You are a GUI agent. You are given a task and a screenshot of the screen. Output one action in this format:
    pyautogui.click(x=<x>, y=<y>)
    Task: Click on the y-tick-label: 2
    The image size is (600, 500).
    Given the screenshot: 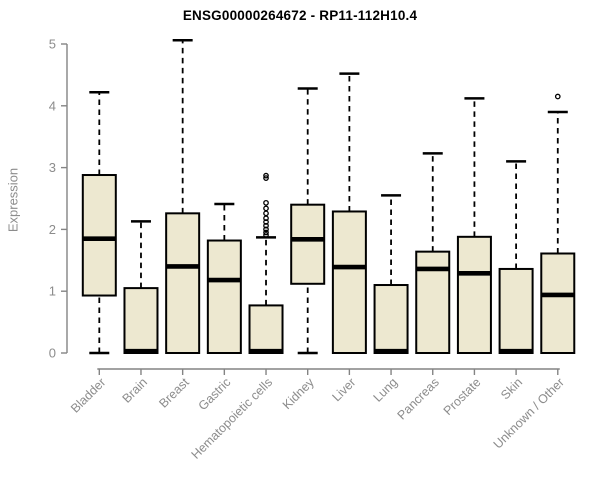 What is the action you would take?
    pyautogui.click(x=52, y=229)
    